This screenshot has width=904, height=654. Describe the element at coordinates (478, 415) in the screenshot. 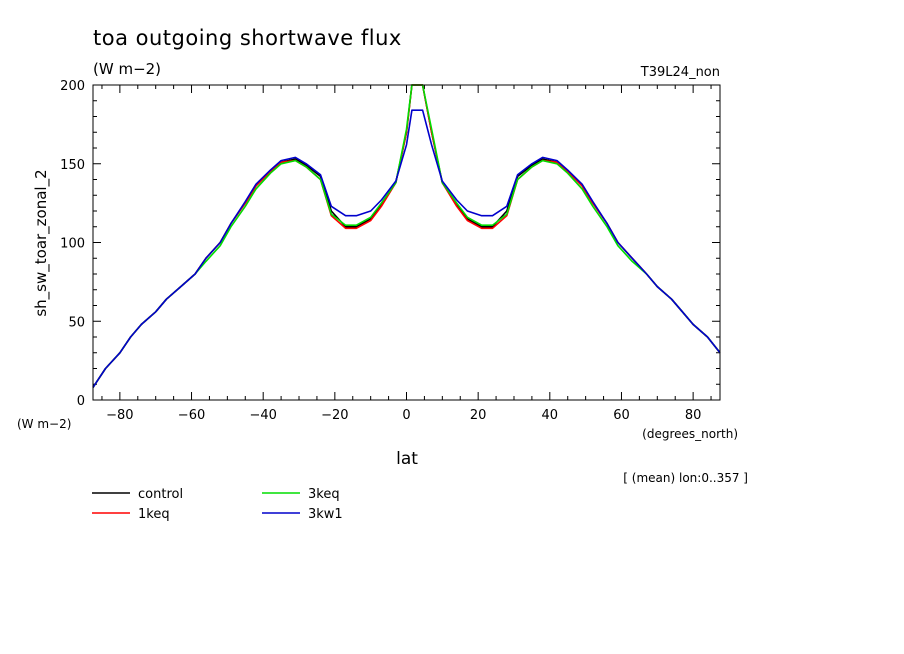

I see `x-tick-label: 20` at that location.